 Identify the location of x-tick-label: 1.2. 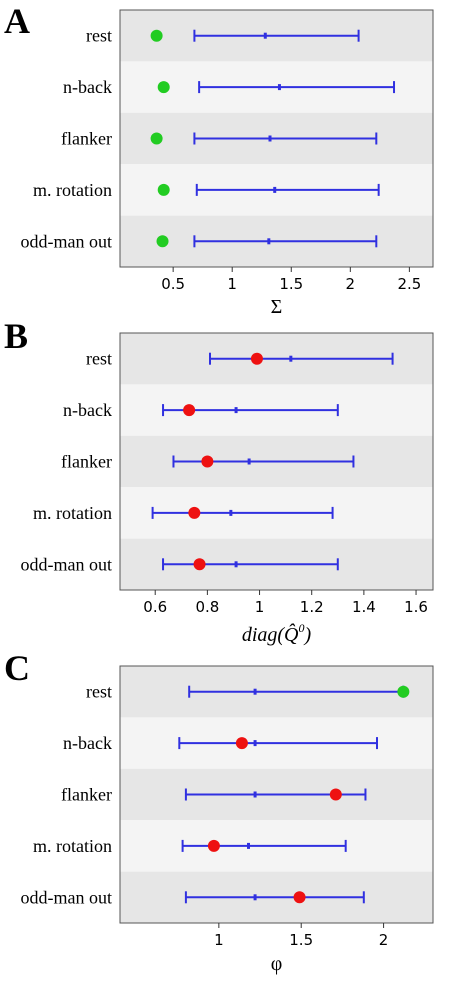
(312, 607).